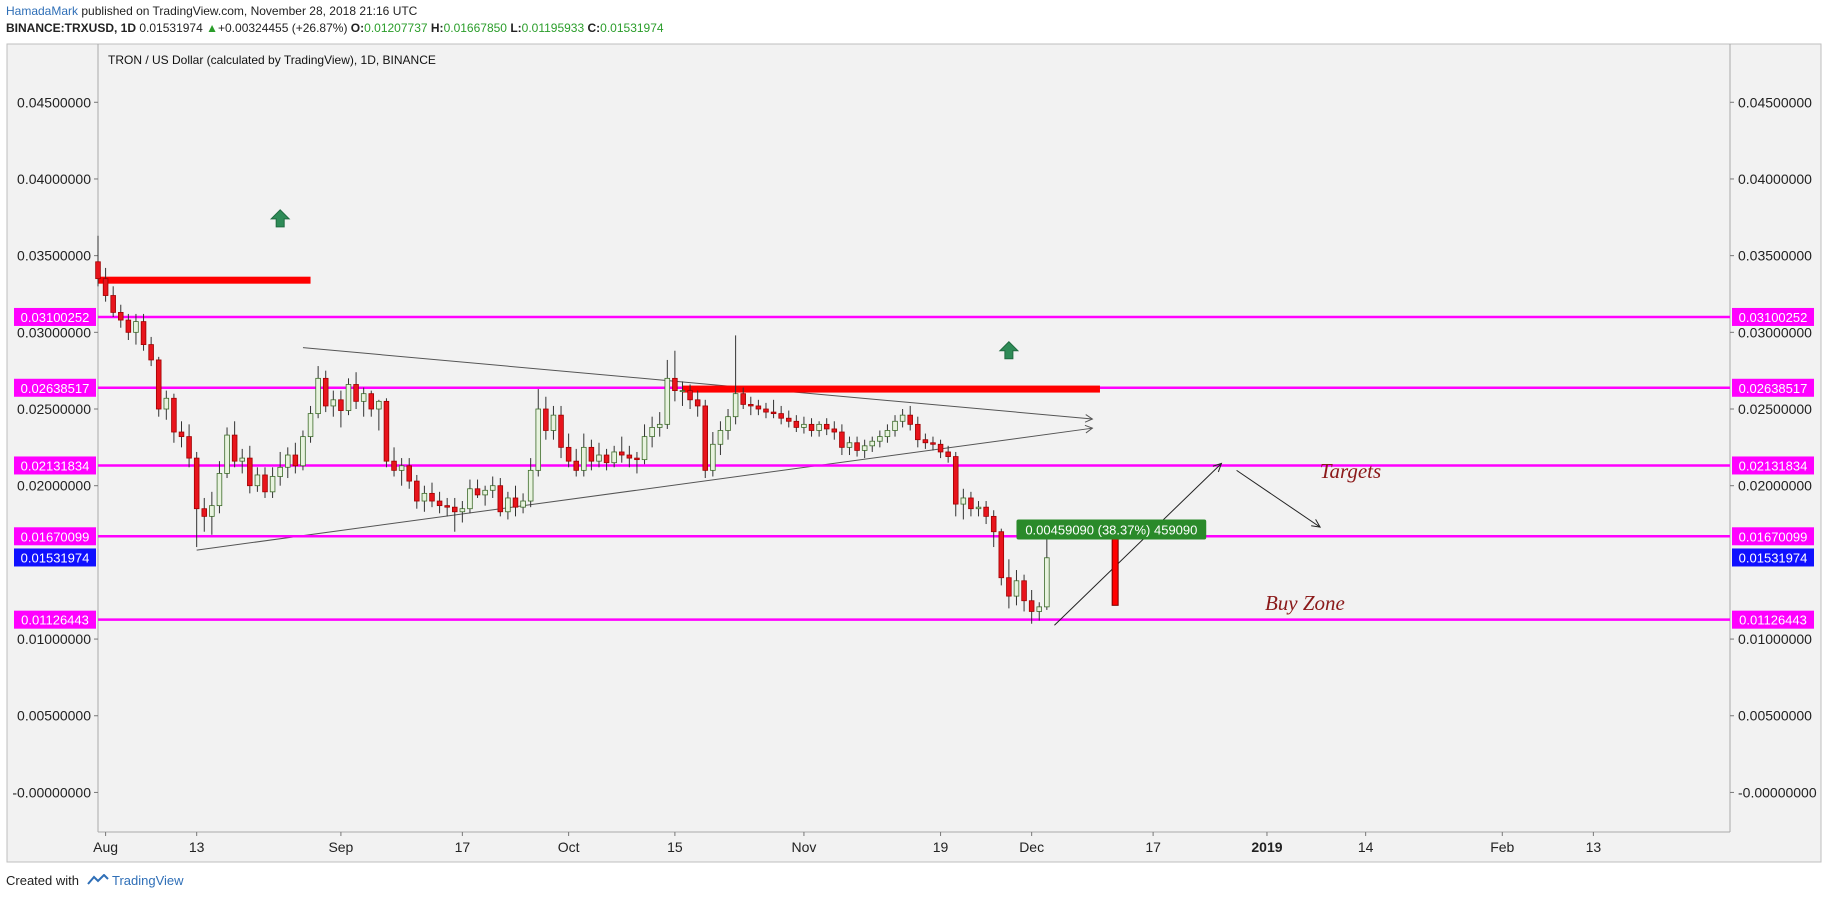 This screenshot has width=1828, height=899. I want to click on measure-bar, so click(1115, 570).